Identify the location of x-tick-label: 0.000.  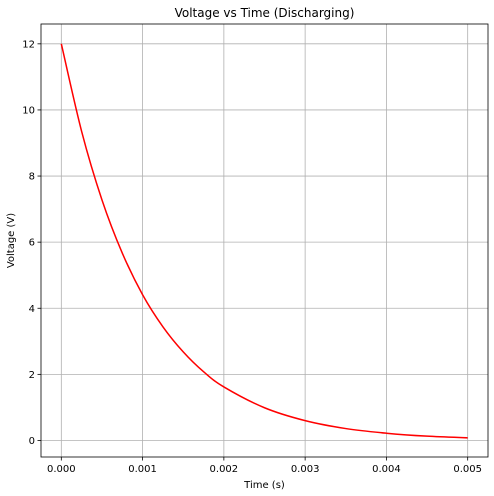
(61, 469).